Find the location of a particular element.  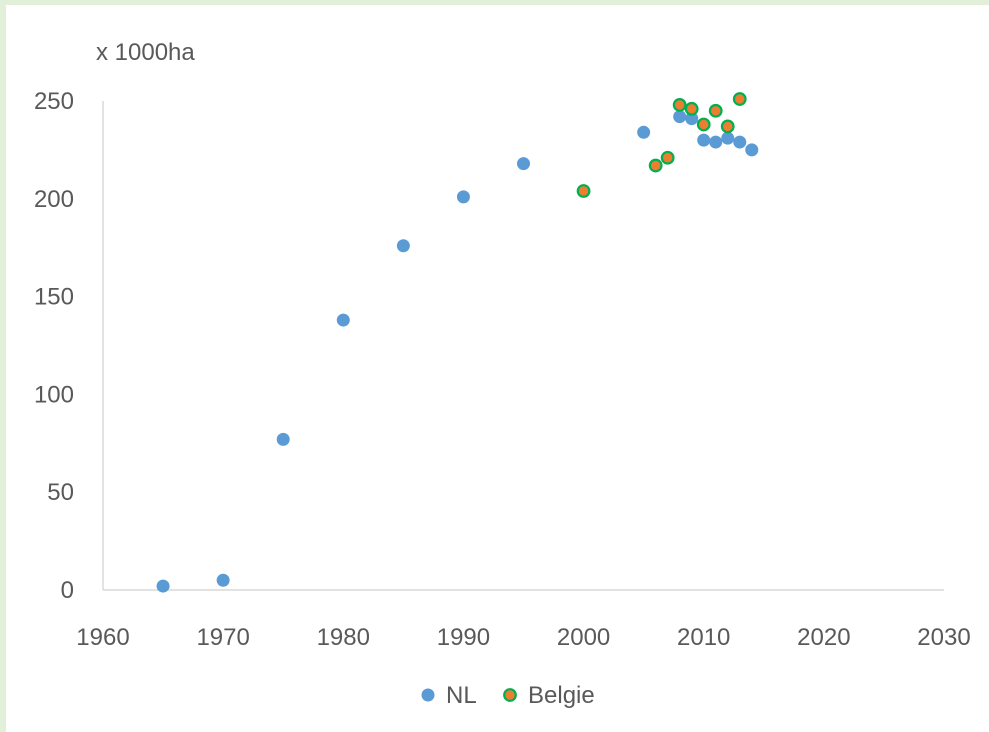

y-tick-label: 150 is located at coordinates (54, 297).